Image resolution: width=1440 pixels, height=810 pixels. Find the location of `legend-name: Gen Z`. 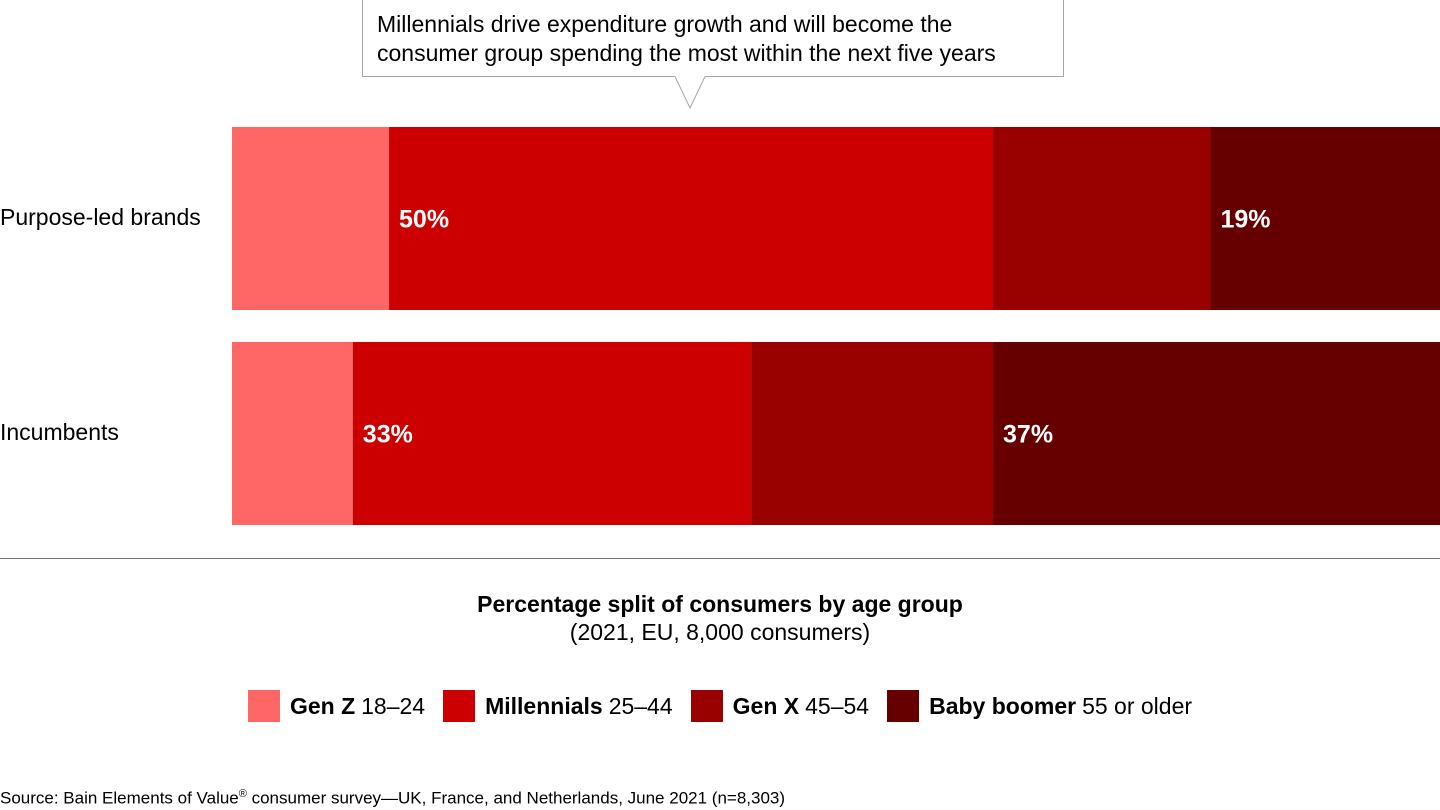

legend-name: Gen Z is located at coordinates (322, 705).